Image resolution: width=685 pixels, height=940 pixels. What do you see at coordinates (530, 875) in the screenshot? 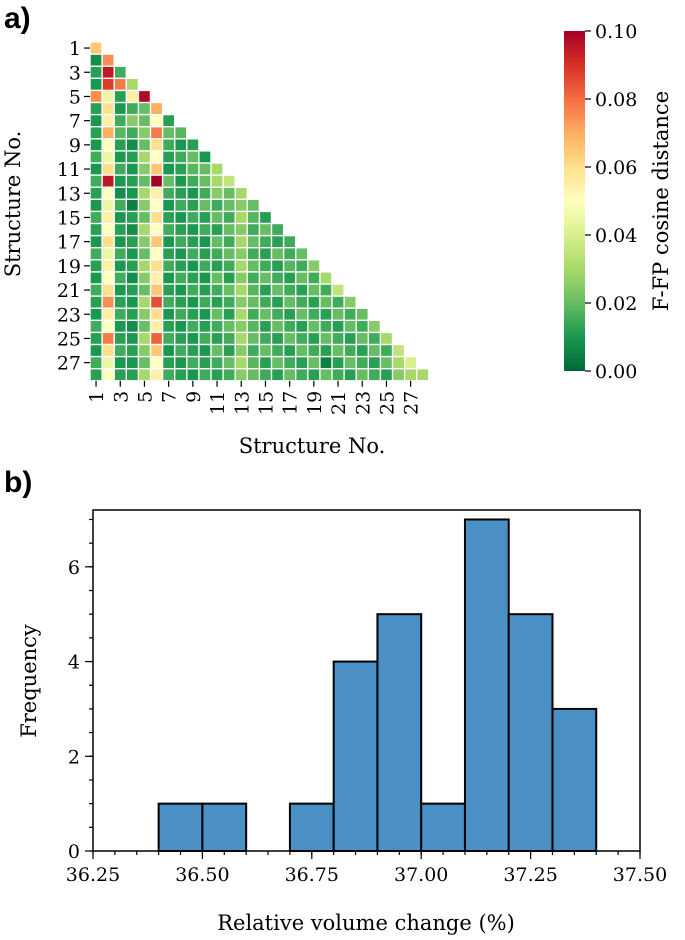
I see `histogram-x-tick-label: 37.25` at bounding box center [530, 875].